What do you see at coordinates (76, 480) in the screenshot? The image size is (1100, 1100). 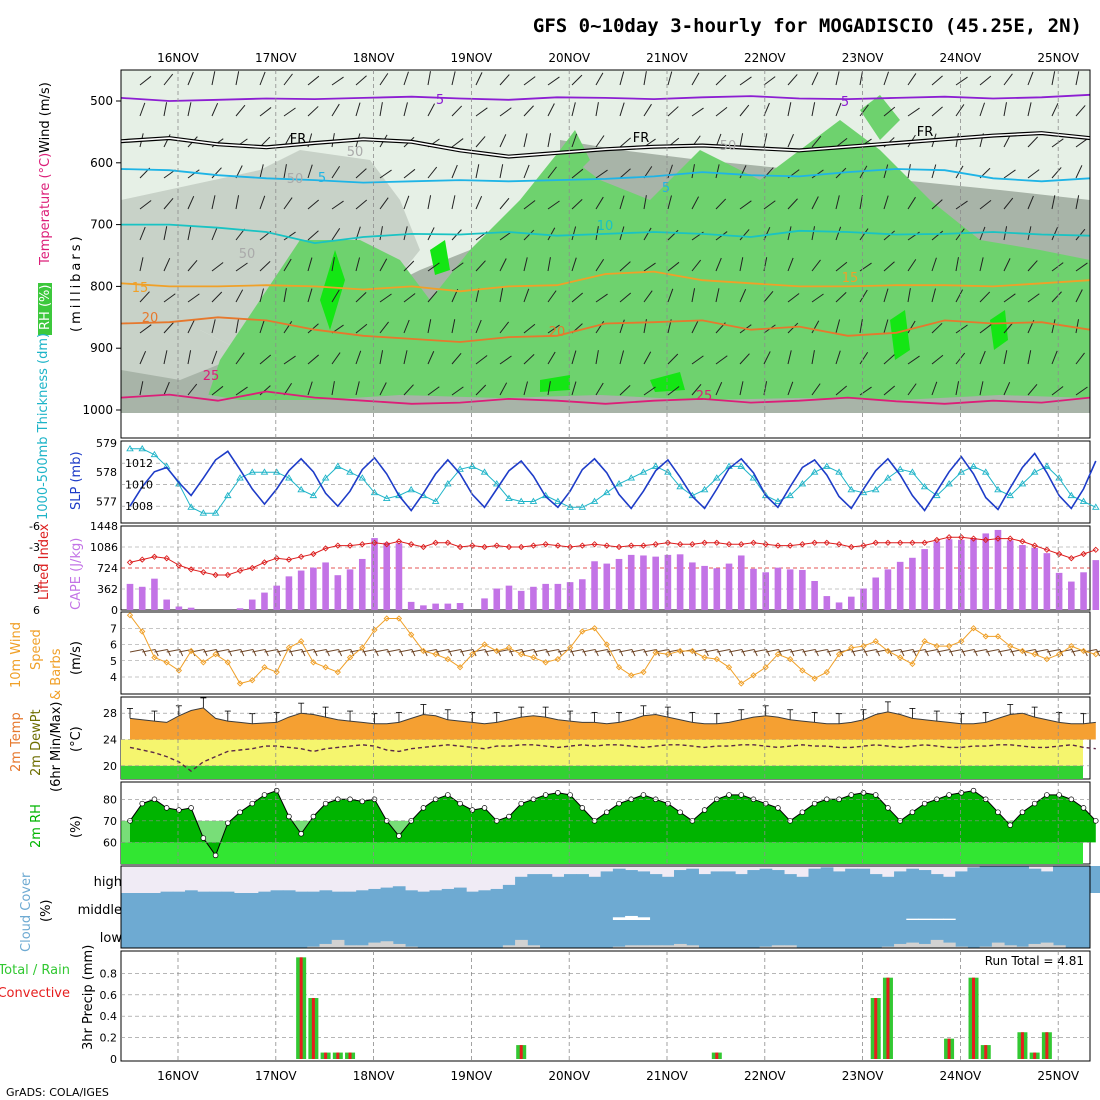 I see `slp-label: SLP (mb)` at bounding box center [76, 480].